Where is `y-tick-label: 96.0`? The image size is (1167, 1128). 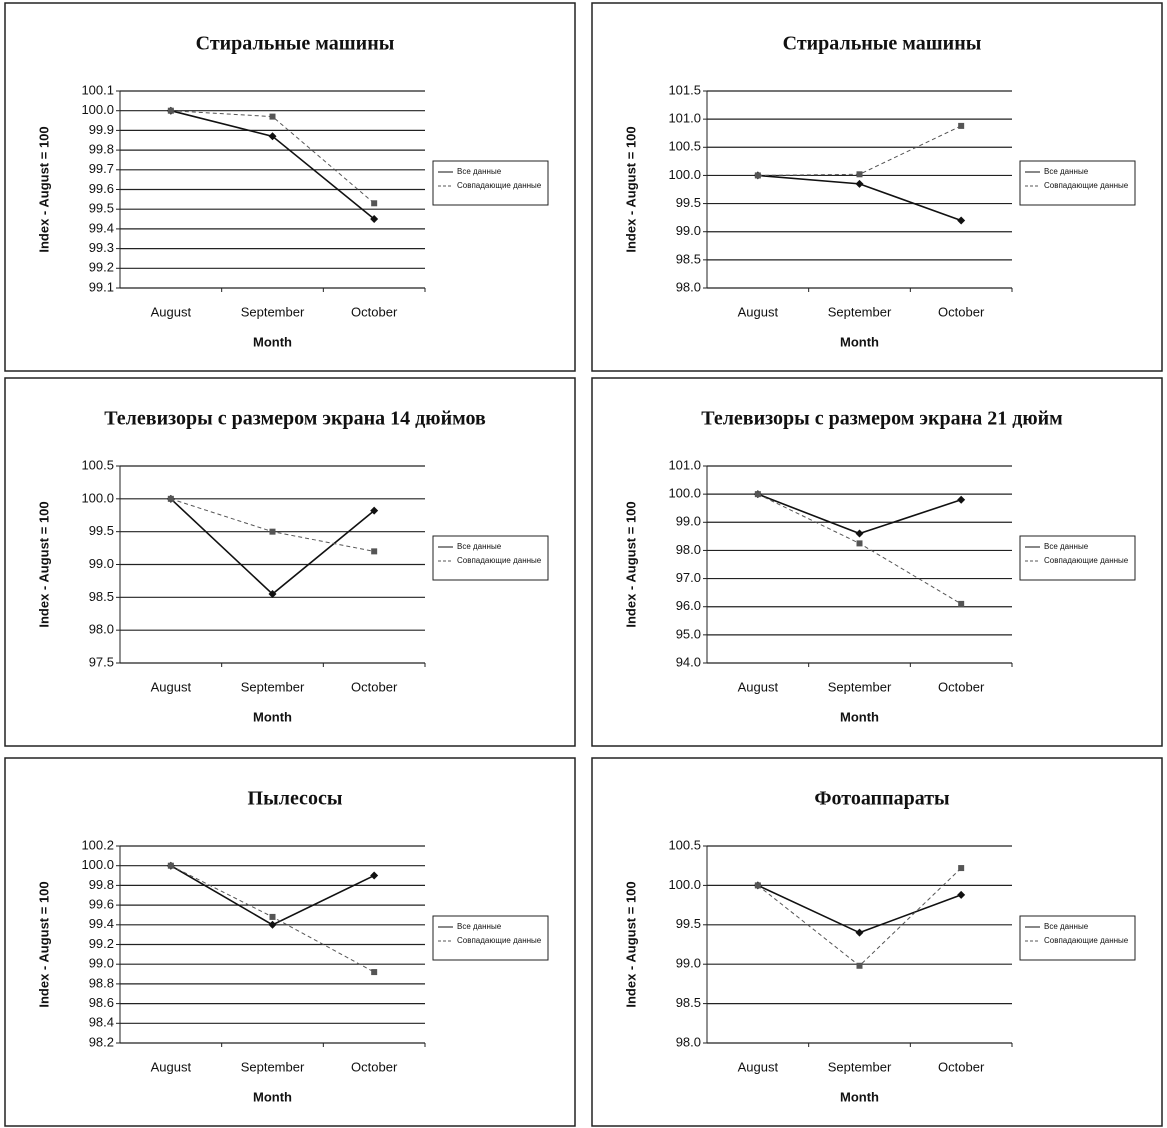
y-tick-label: 96.0 is located at coordinates (688, 605).